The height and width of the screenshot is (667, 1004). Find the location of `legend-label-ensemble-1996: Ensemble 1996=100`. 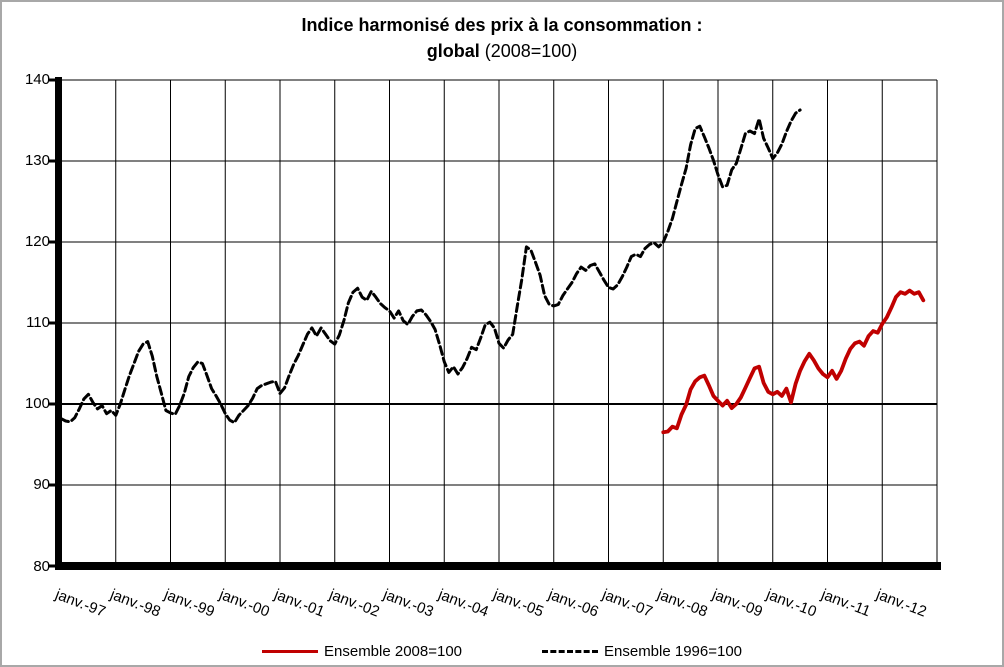

legend-label-ensemble-1996: Ensemble 1996=100 is located at coordinates (673, 651).